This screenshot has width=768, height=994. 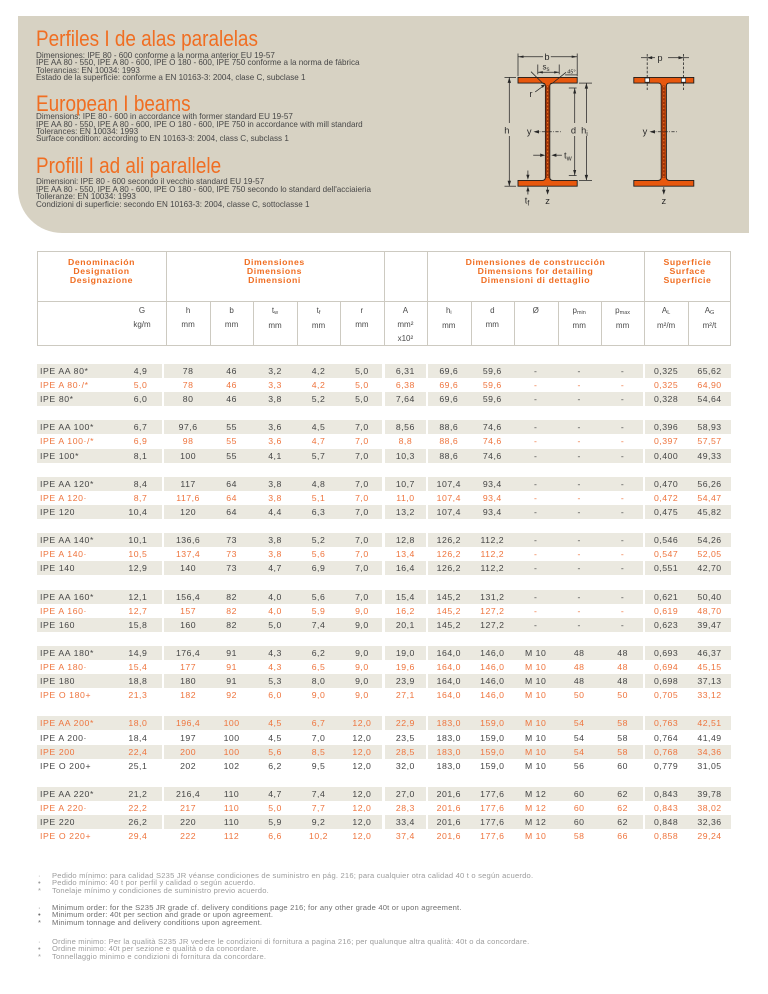 What do you see at coordinates (527, 202) in the screenshot?
I see `svg-text: tf` at bounding box center [527, 202].